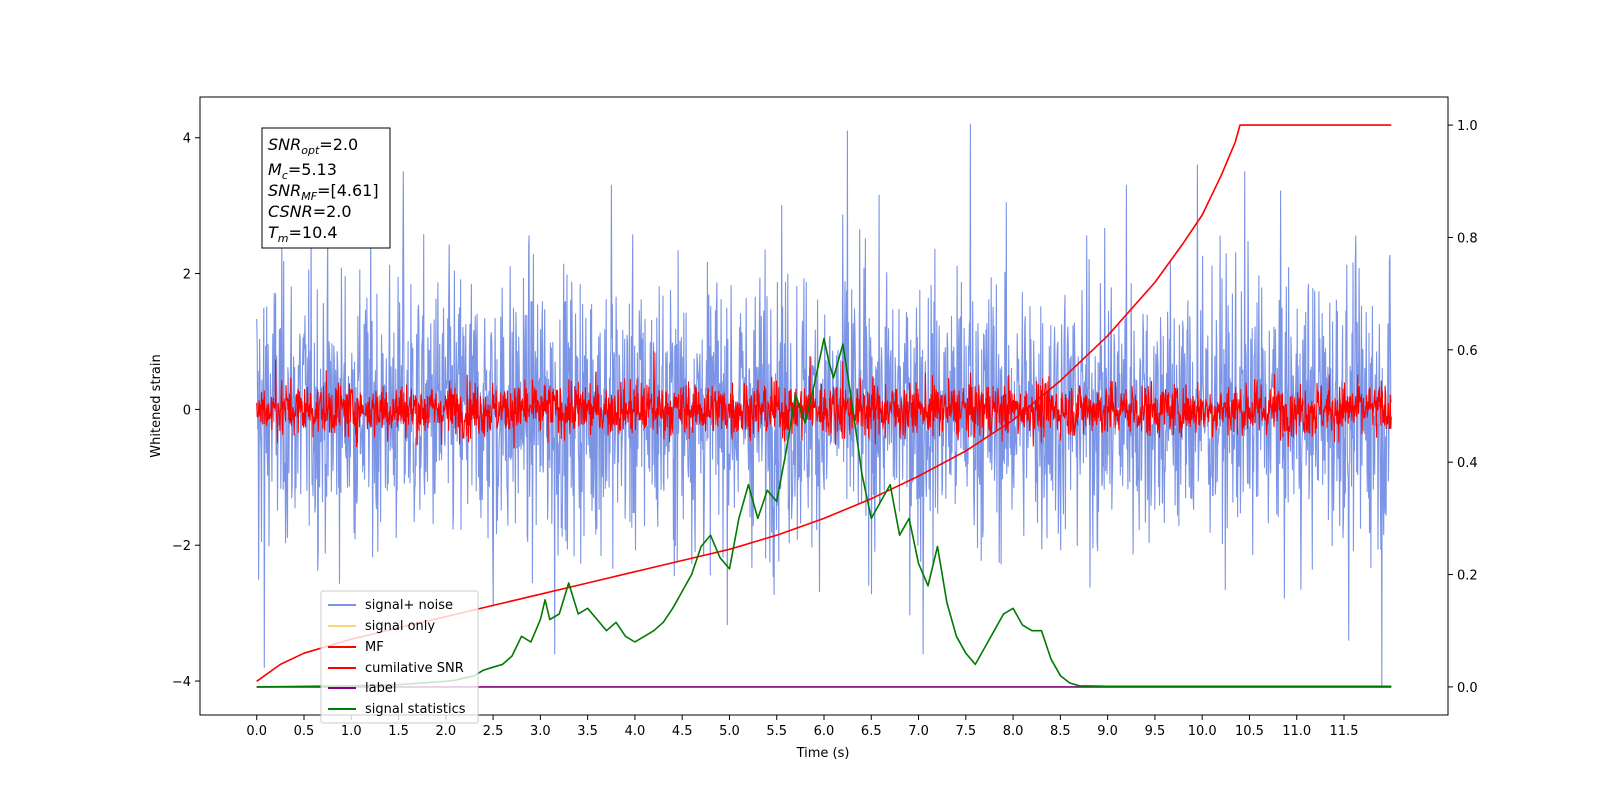 This screenshot has width=1600, height=800. What do you see at coordinates (181, 682) in the screenshot?
I see `y-left-tick-label: −4` at bounding box center [181, 682].